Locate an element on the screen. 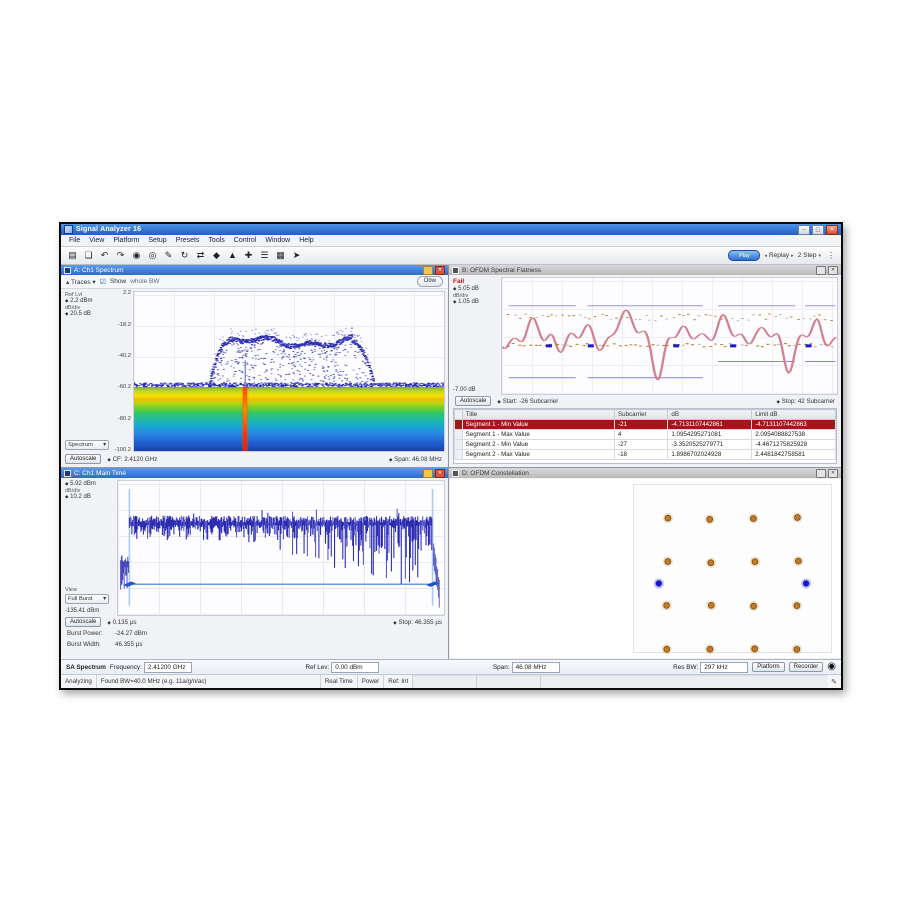 The height and width of the screenshot is (900, 900). span-input: 46.08 MHz is located at coordinates (535, 667).